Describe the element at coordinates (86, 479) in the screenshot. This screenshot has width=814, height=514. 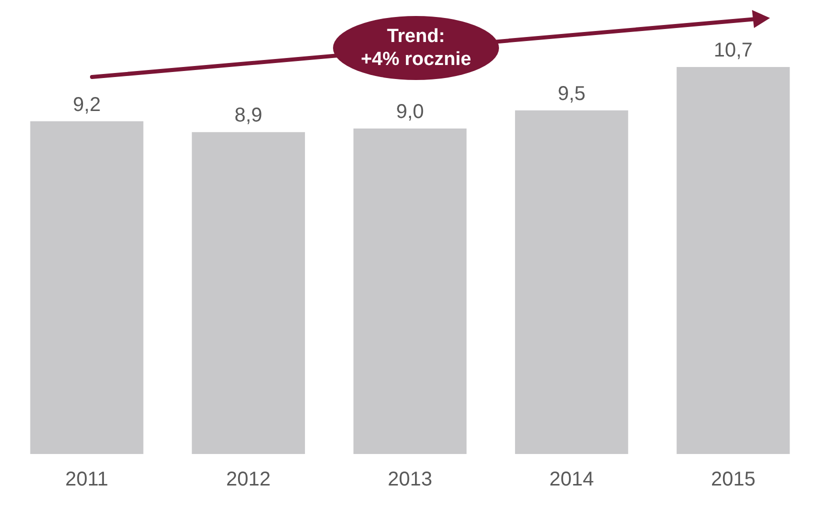
I see `x-tick-label: 2011` at that location.